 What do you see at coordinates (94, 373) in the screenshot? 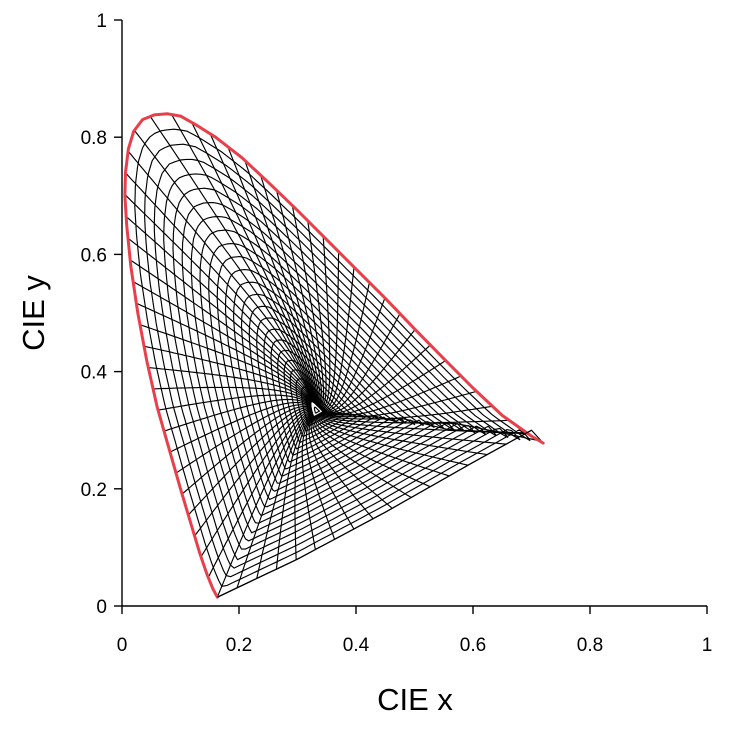
I see `y-tick-label: 0.4` at bounding box center [94, 373].